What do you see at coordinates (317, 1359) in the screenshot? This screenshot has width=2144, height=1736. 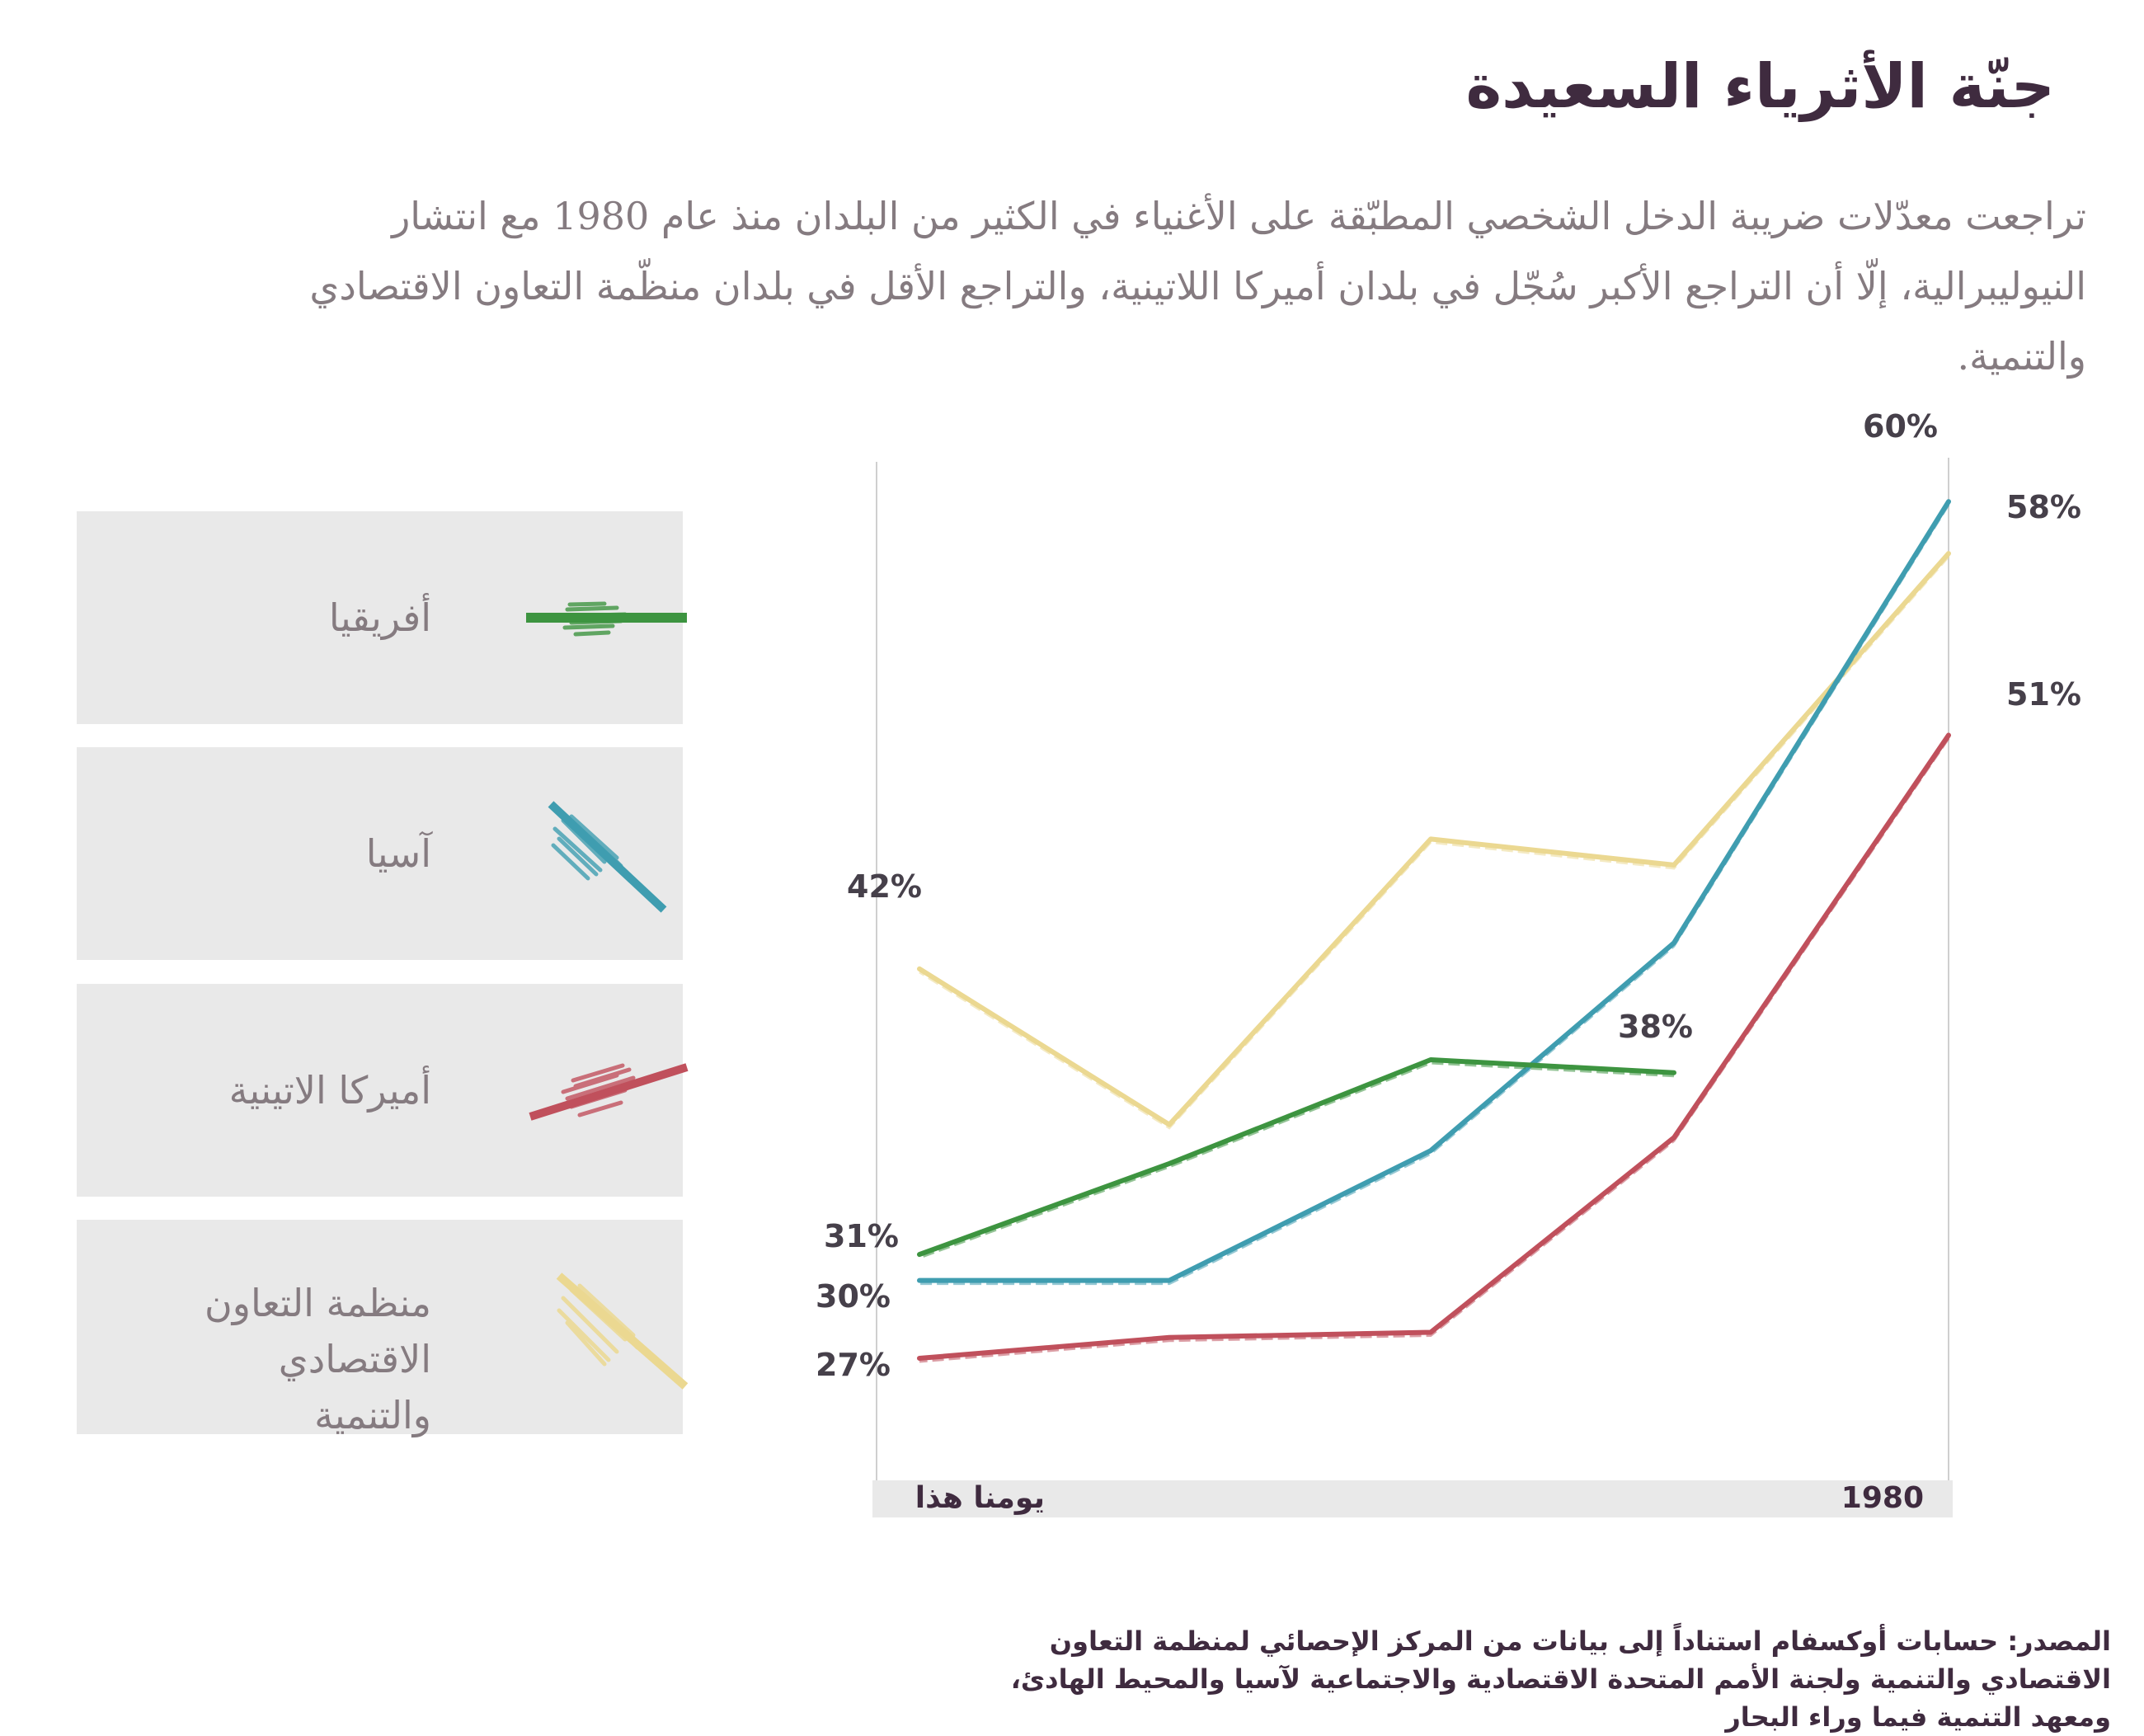 I see `legend-label: منظمة التعاون الاقتصادي والتنمية` at bounding box center [317, 1359].